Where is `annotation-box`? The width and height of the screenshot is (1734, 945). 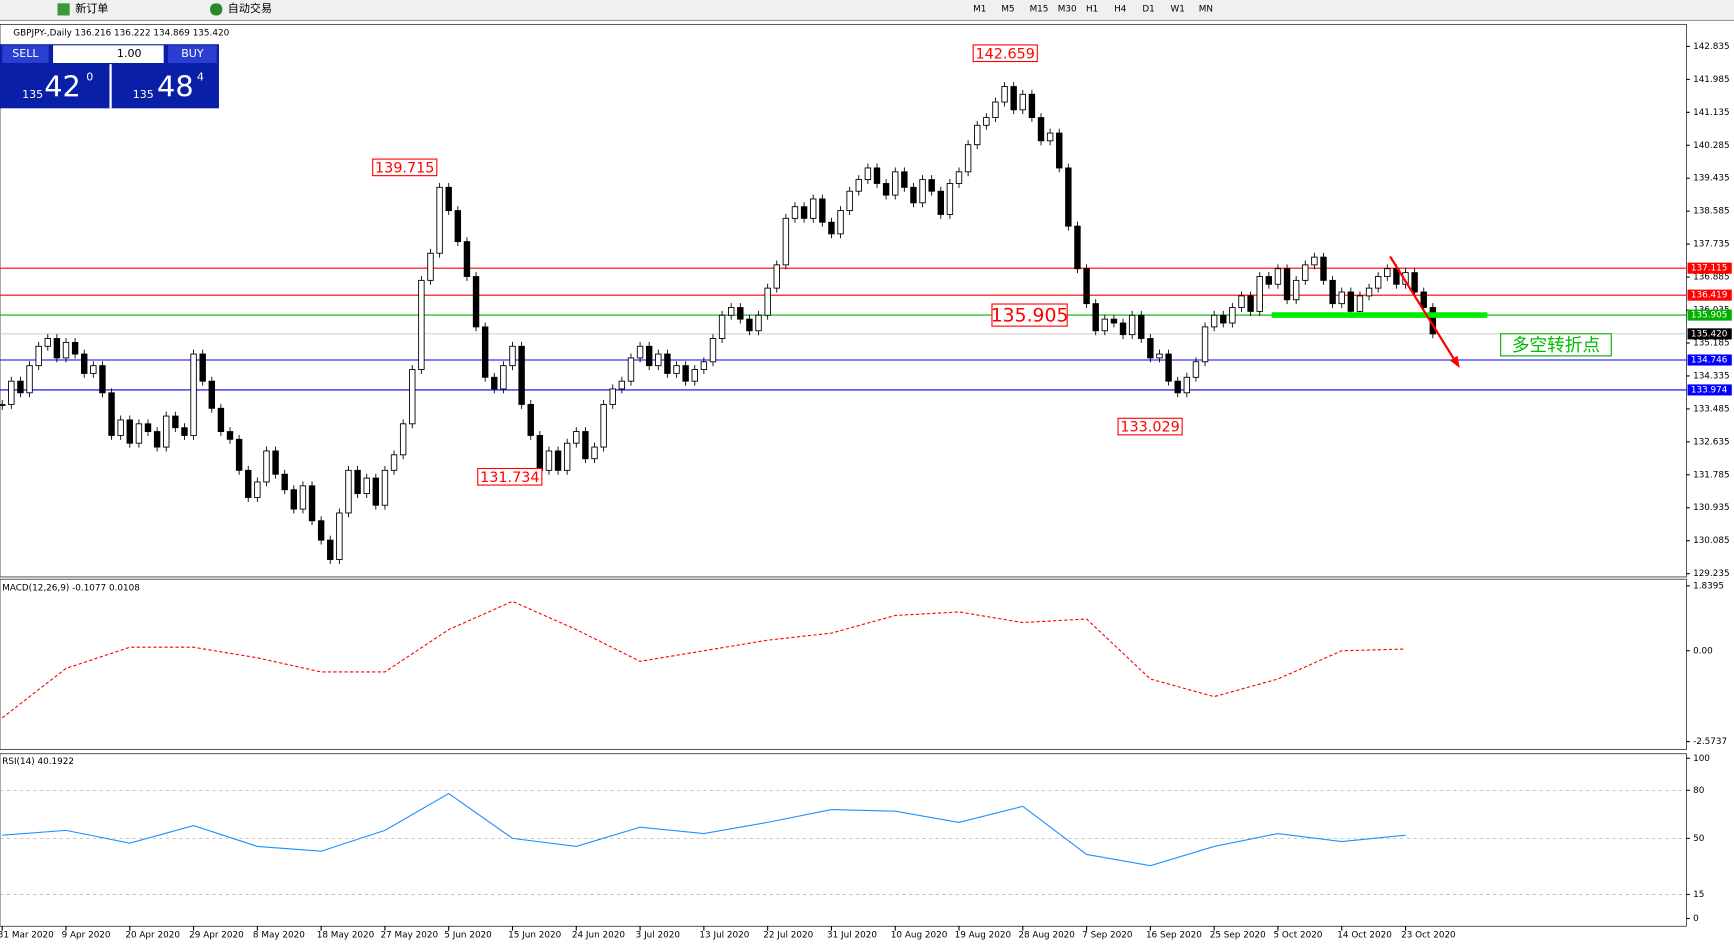 annotation-box is located at coordinates (1150, 426).